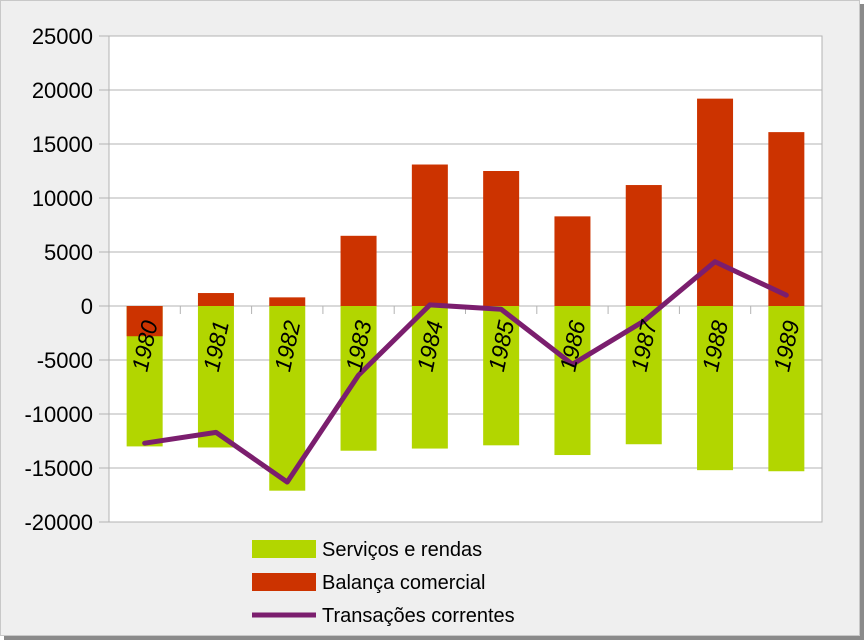 The image size is (866, 644). Describe the element at coordinates (58, 522) in the screenshot. I see `y-tick-label: -20000` at that location.